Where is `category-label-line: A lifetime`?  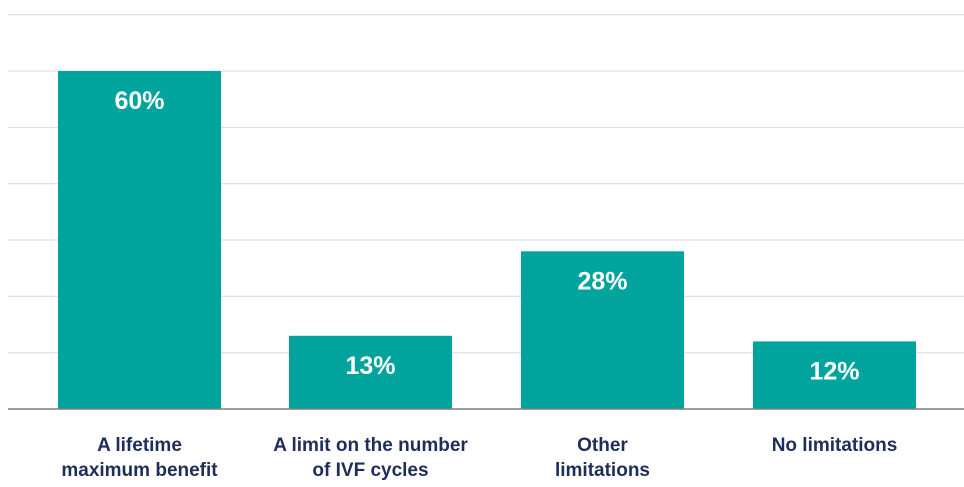 category-label-line: A lifetime is located at coordinates (139, 445).